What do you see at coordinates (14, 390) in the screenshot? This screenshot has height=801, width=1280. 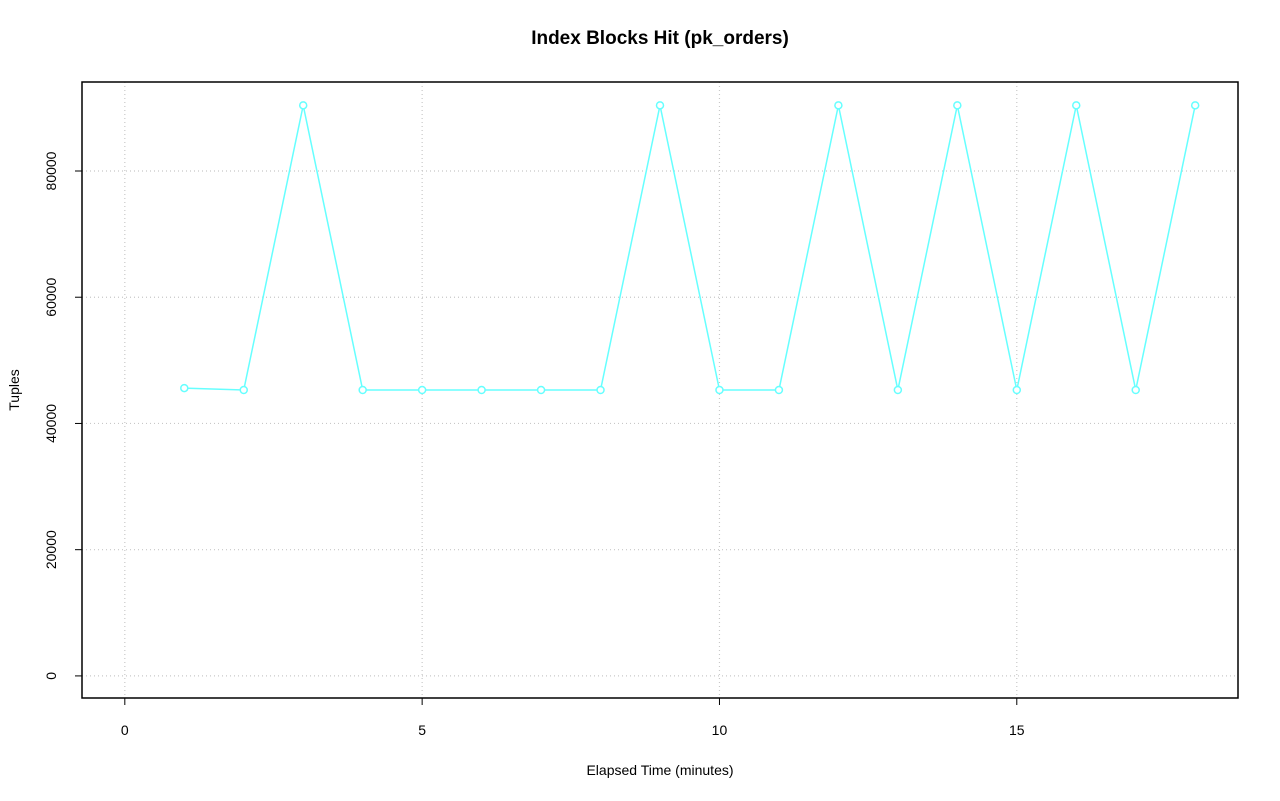 I see `y-axis-label: Tuples` at bounding box center [14, 390].